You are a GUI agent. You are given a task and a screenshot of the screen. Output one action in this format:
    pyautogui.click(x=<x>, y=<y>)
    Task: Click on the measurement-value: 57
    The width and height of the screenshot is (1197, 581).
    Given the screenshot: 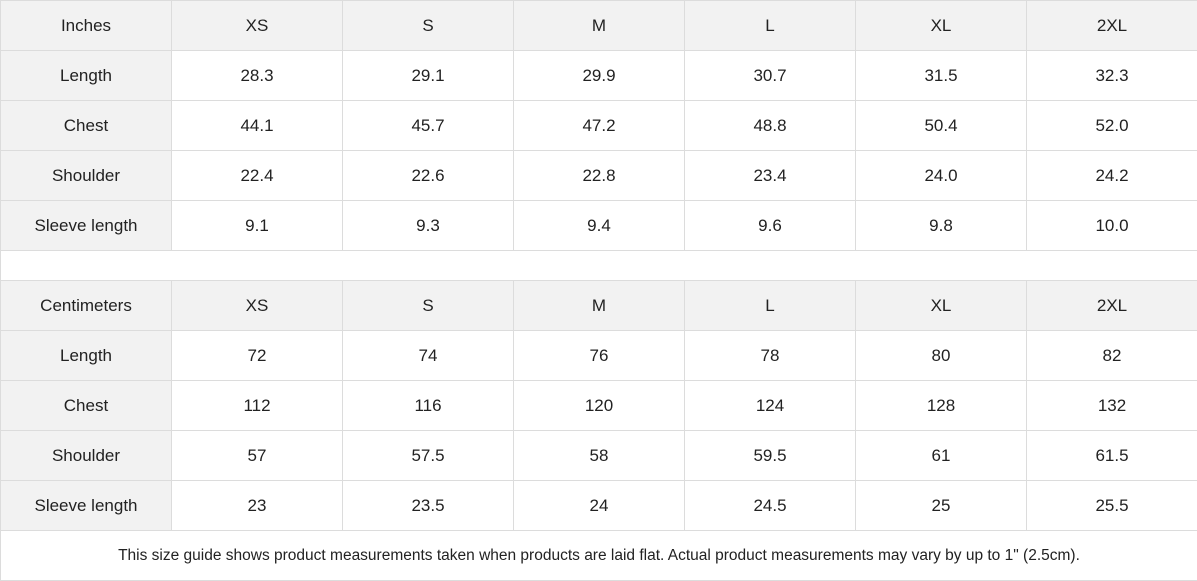 What is the action you would take?
    pyautogui.click(x=257, y=456)
    